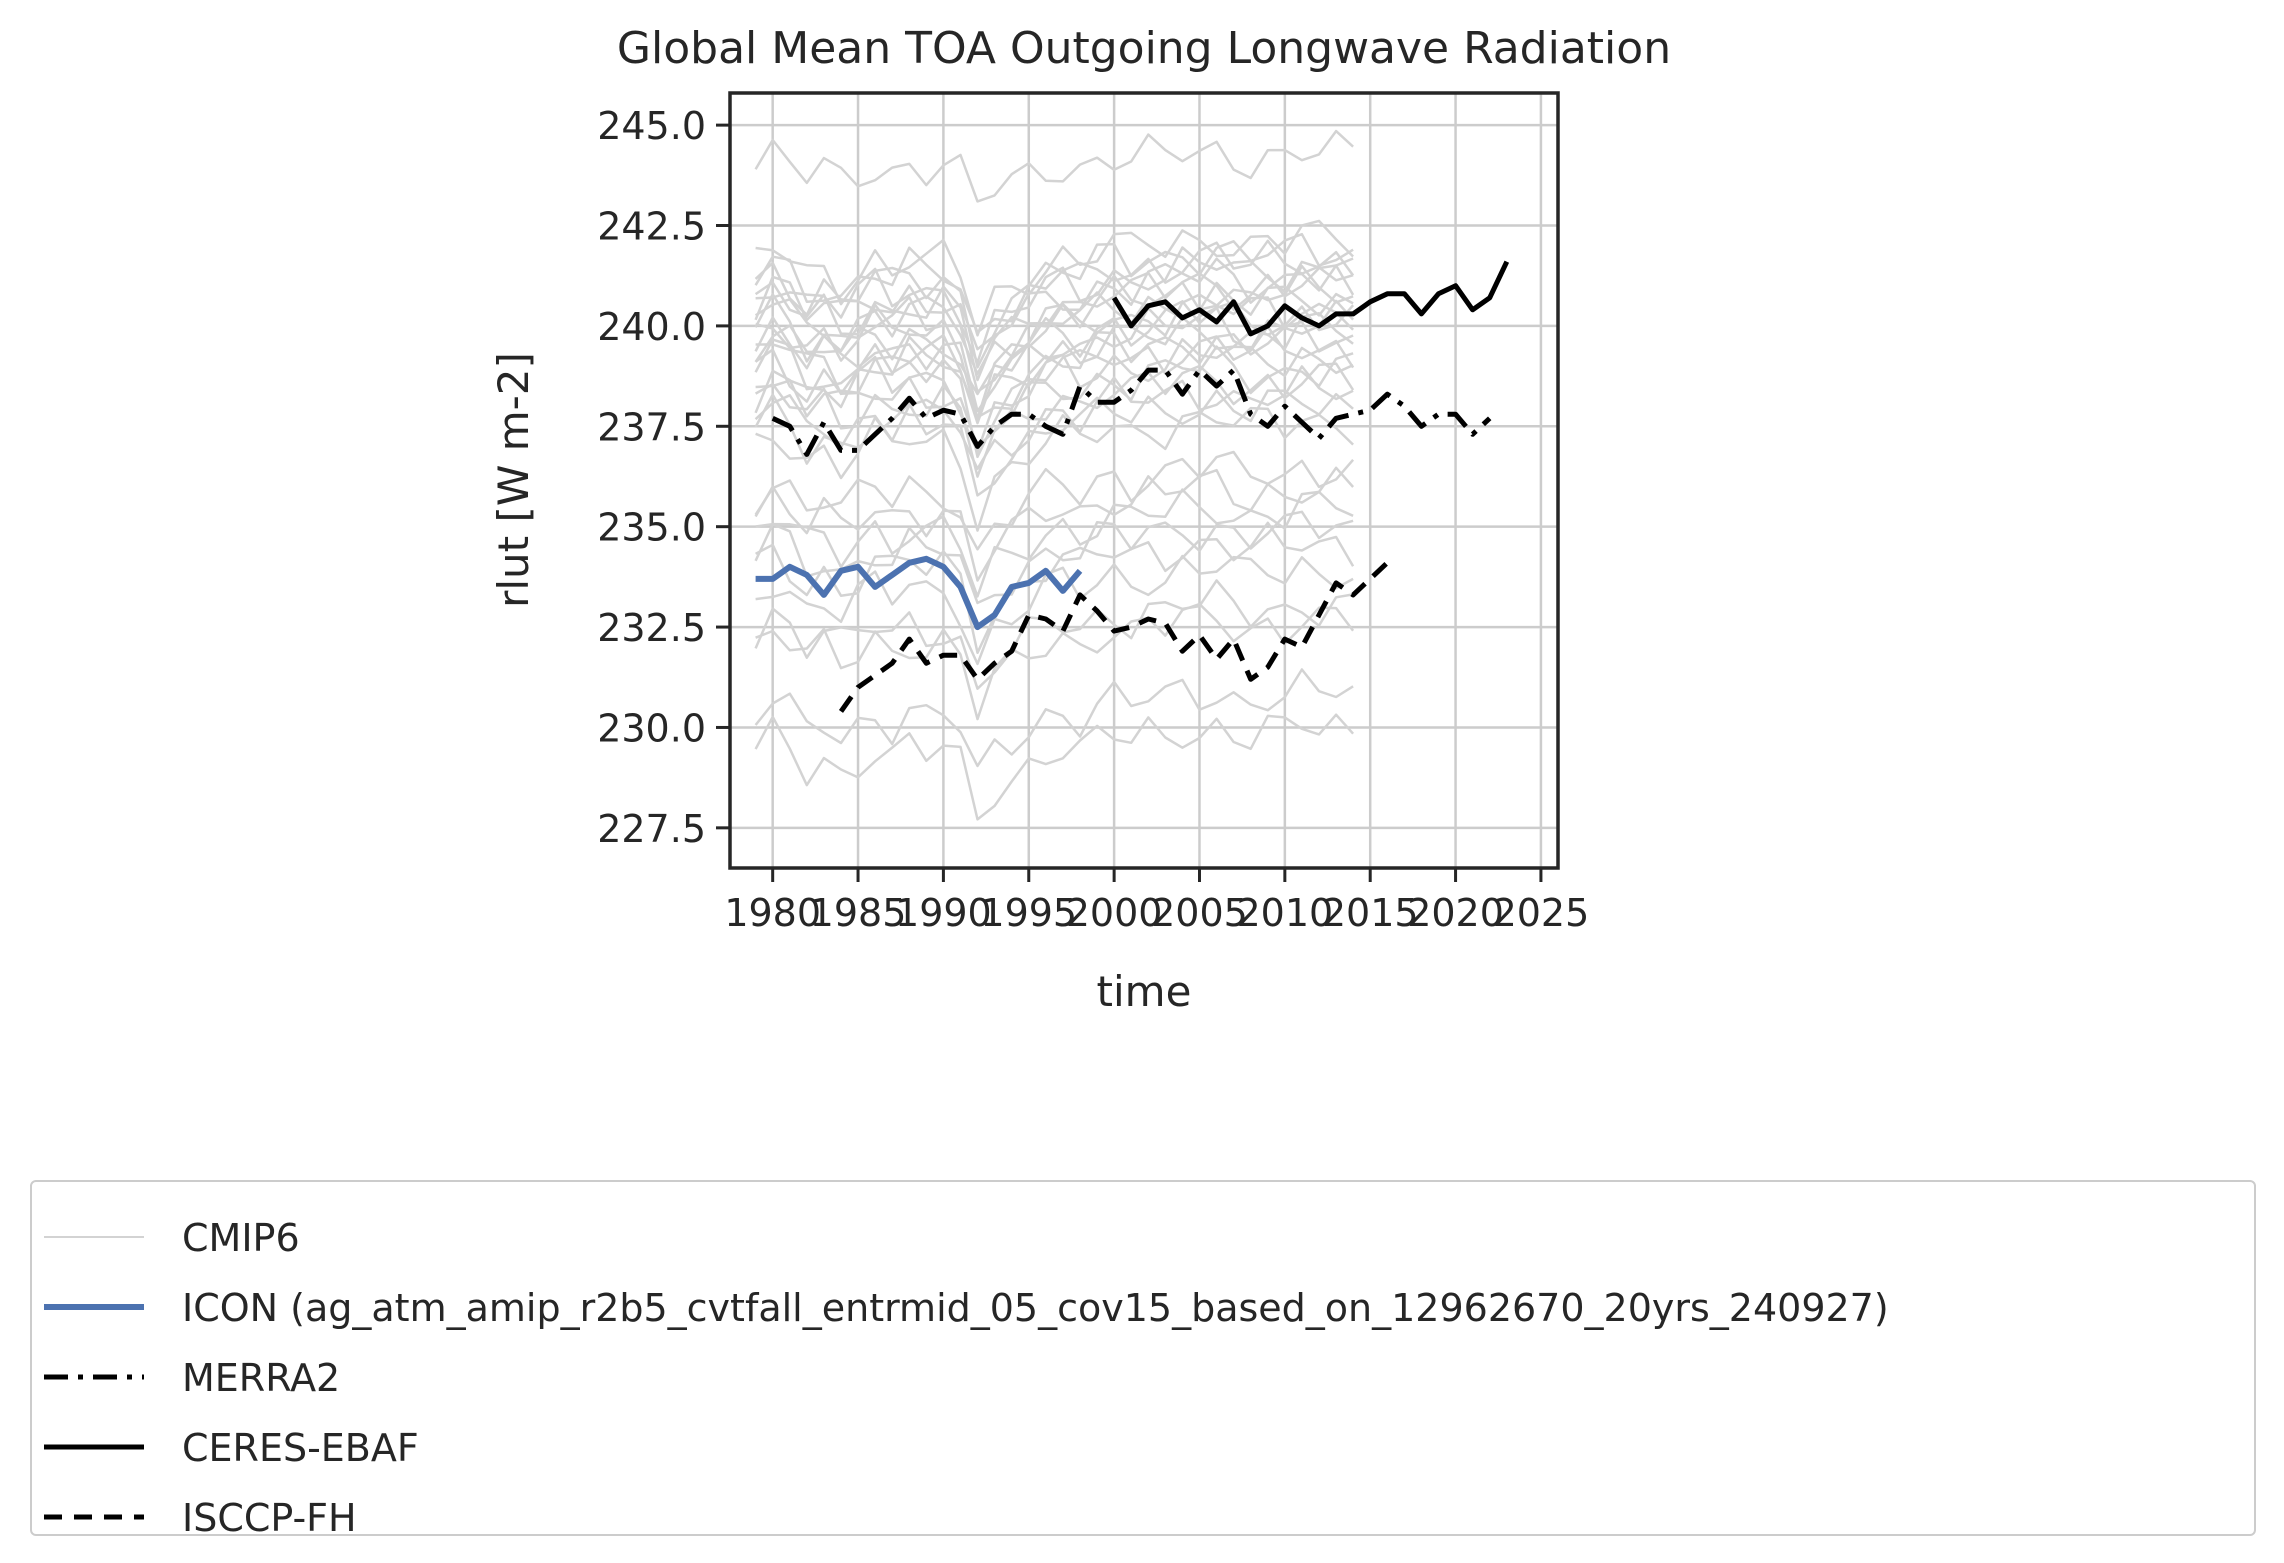 Image resolution: width=2284 pixels, height=1563 pixels. I want to click on legend-swatch-icon, so click(94, 1307).